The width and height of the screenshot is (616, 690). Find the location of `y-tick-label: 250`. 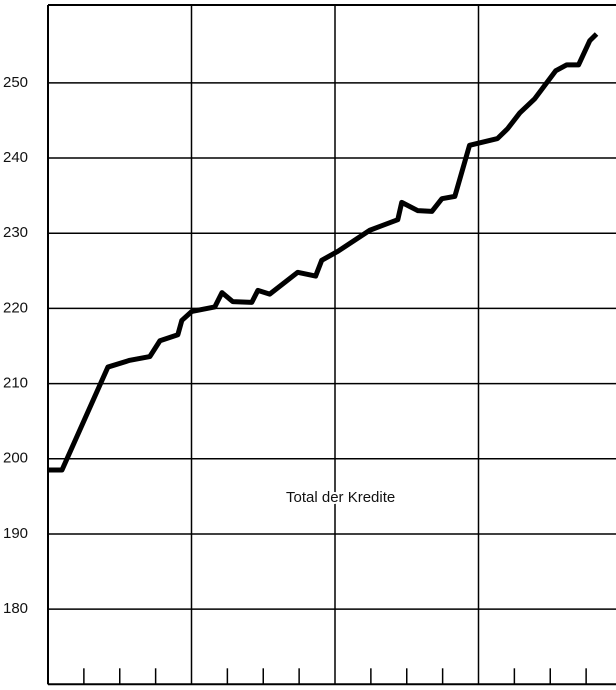

y-tick-label: 250 is located at coordinates (15, 82).